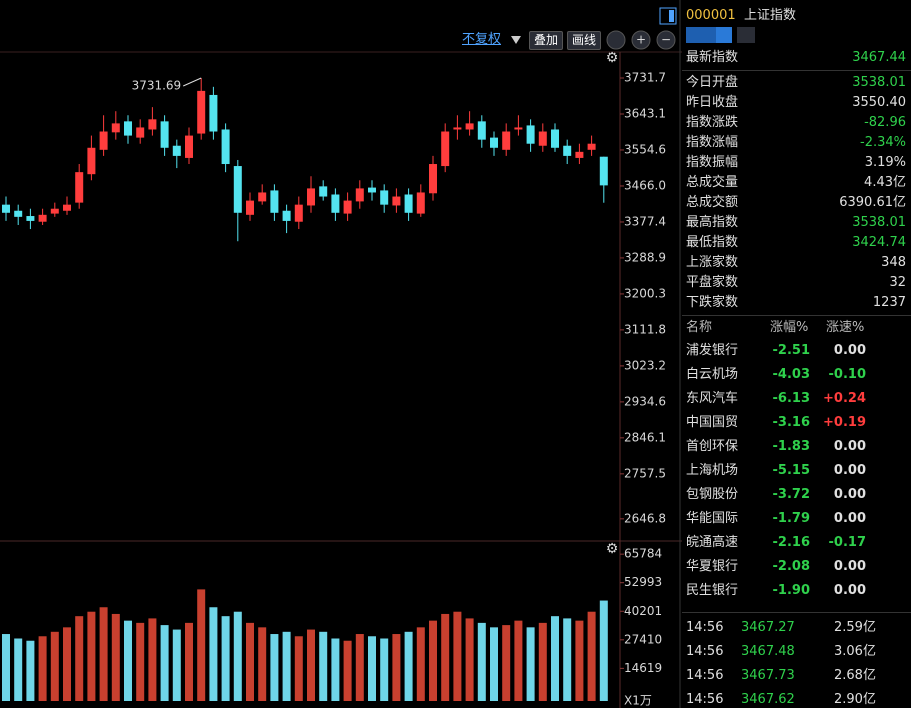 This screenshot has height=708, width=911. What do you see at coordinates (712, 374) in the screenshot?
I see `stock-name: 白云机场` at bounding box center [712, 374].